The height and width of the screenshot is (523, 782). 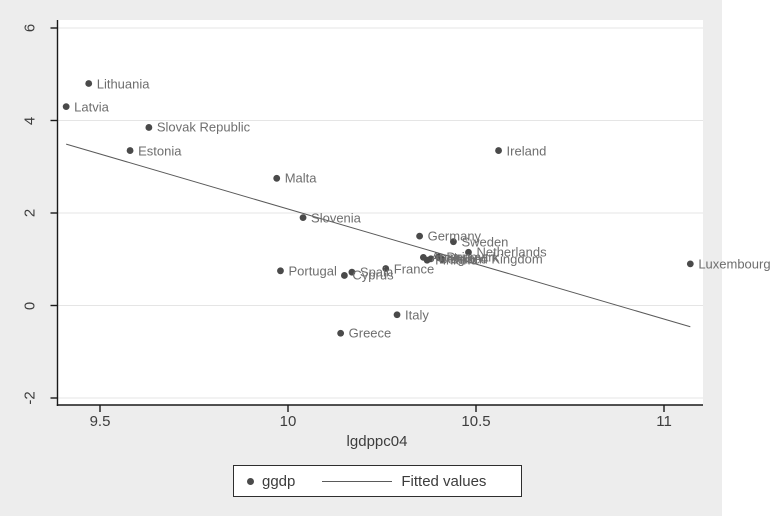 I want to click on legend-ggdp-label: ggdp, so click(x=279, y=481).